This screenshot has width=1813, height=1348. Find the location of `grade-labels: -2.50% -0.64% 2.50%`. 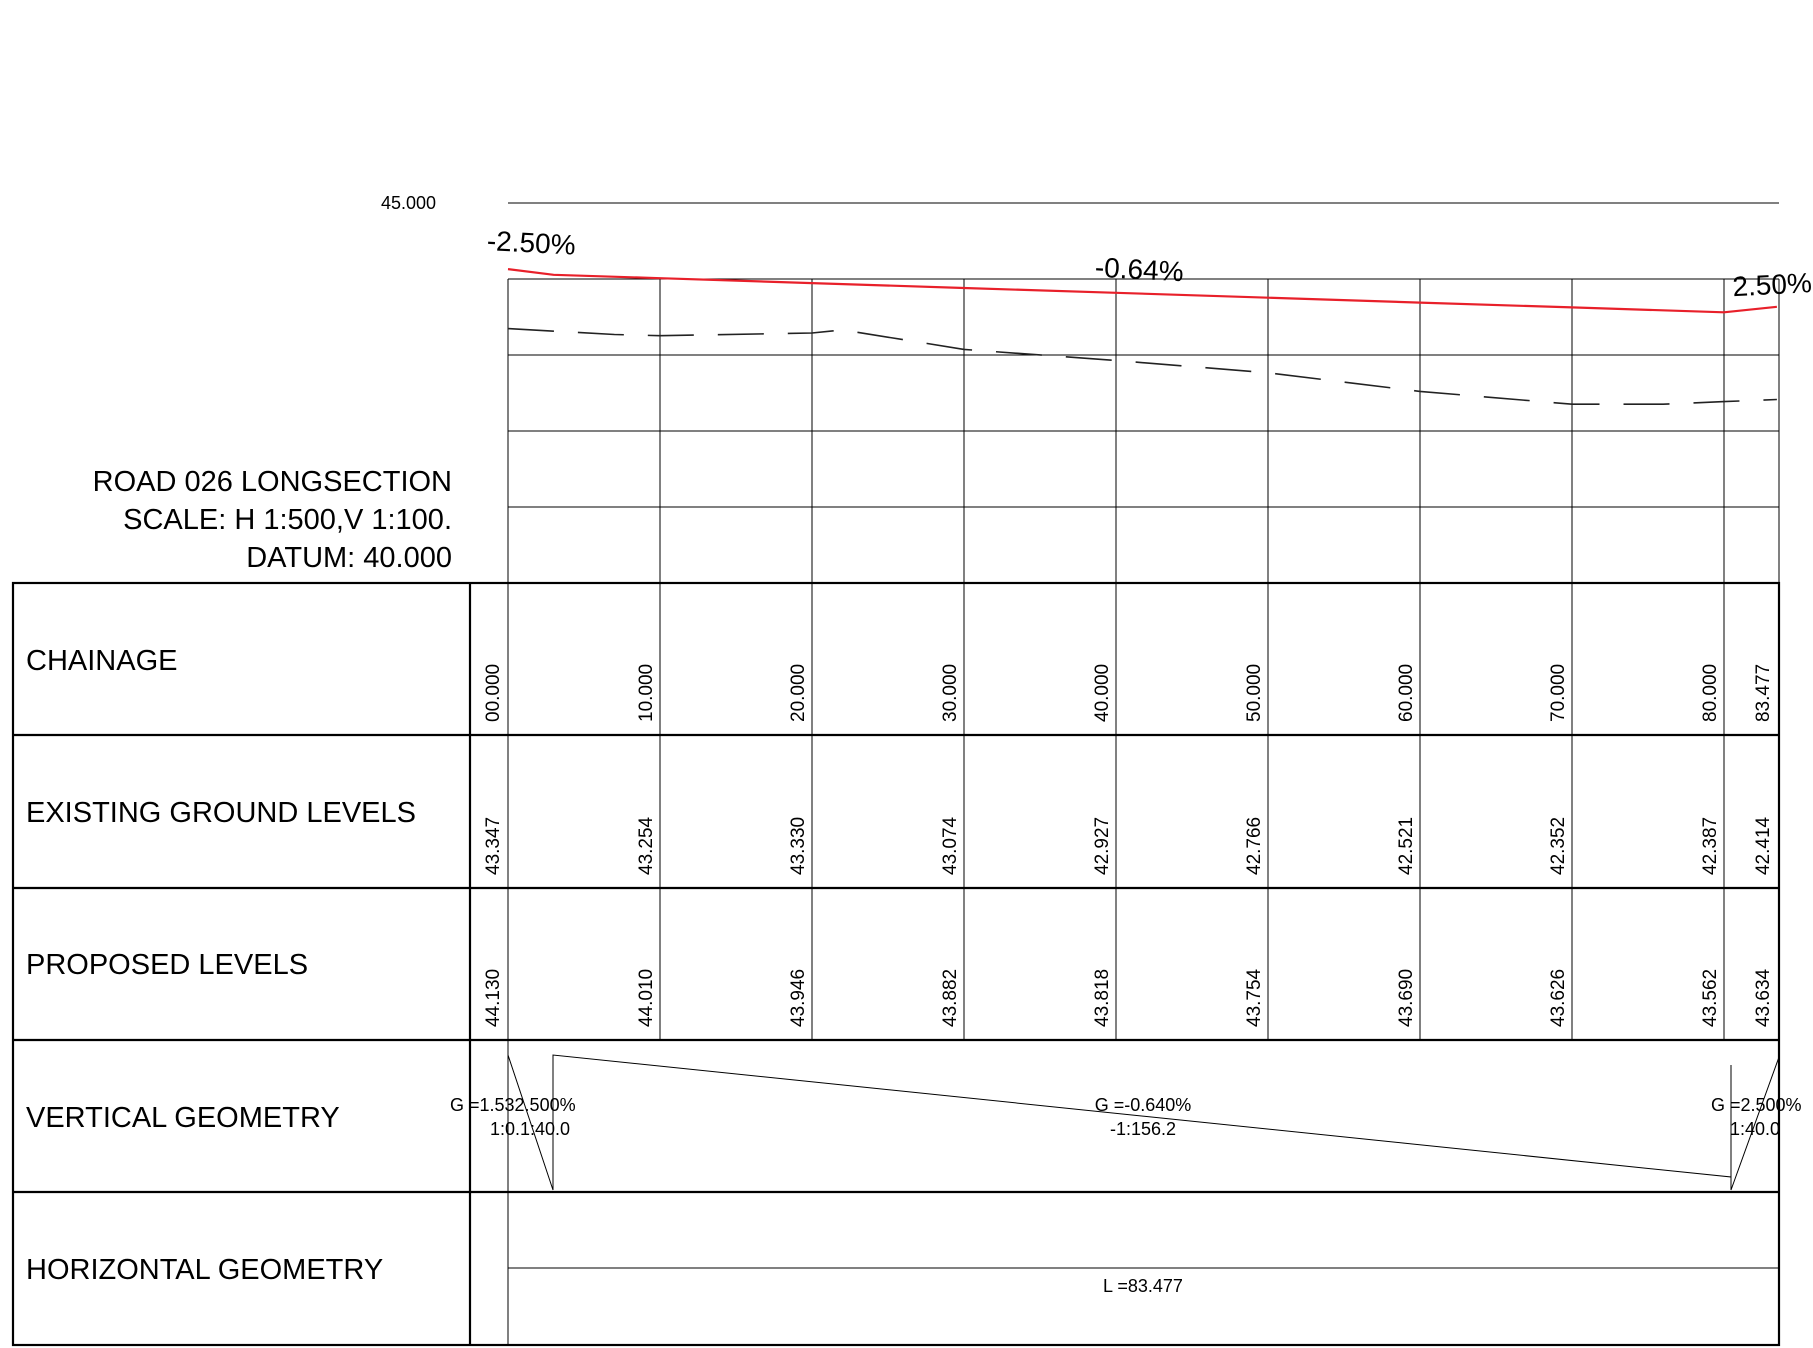

grade-labels: -2.50% -0.64% 2.50% is located at coordinates (1149, 263).